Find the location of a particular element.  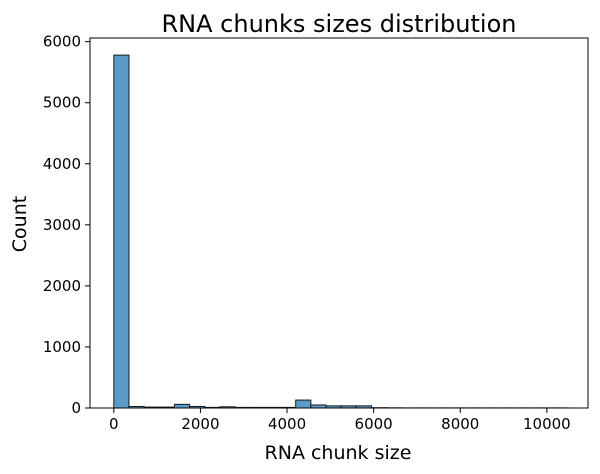

x-tick-label: 2000 is located at coordinates (200, 424).